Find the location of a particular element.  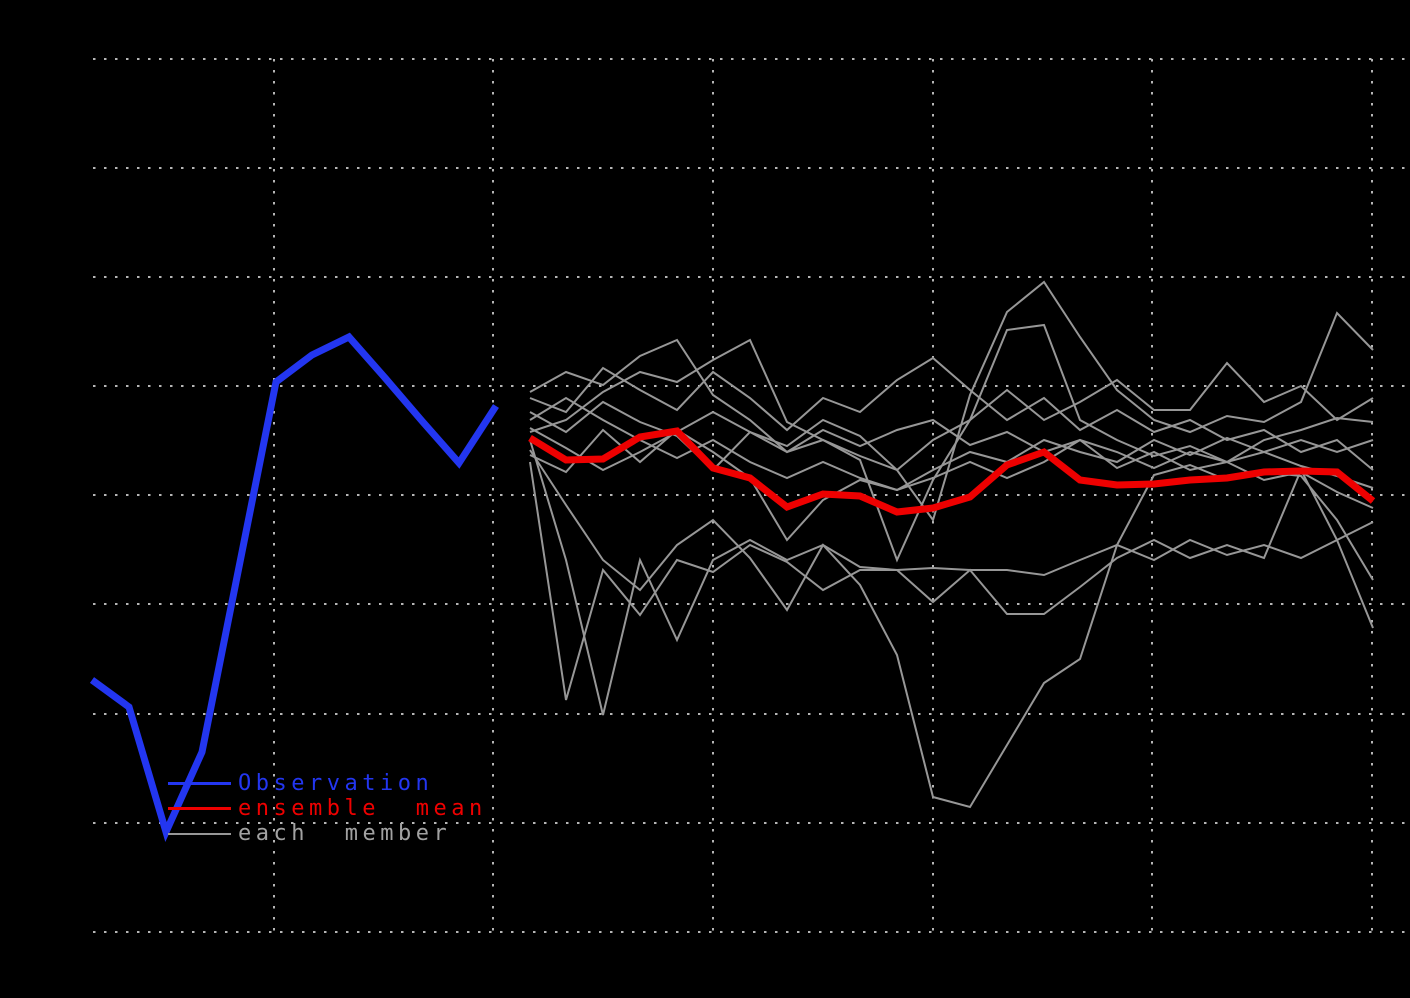

legend-item-each-member: each member is located at coordinates (327, 833).